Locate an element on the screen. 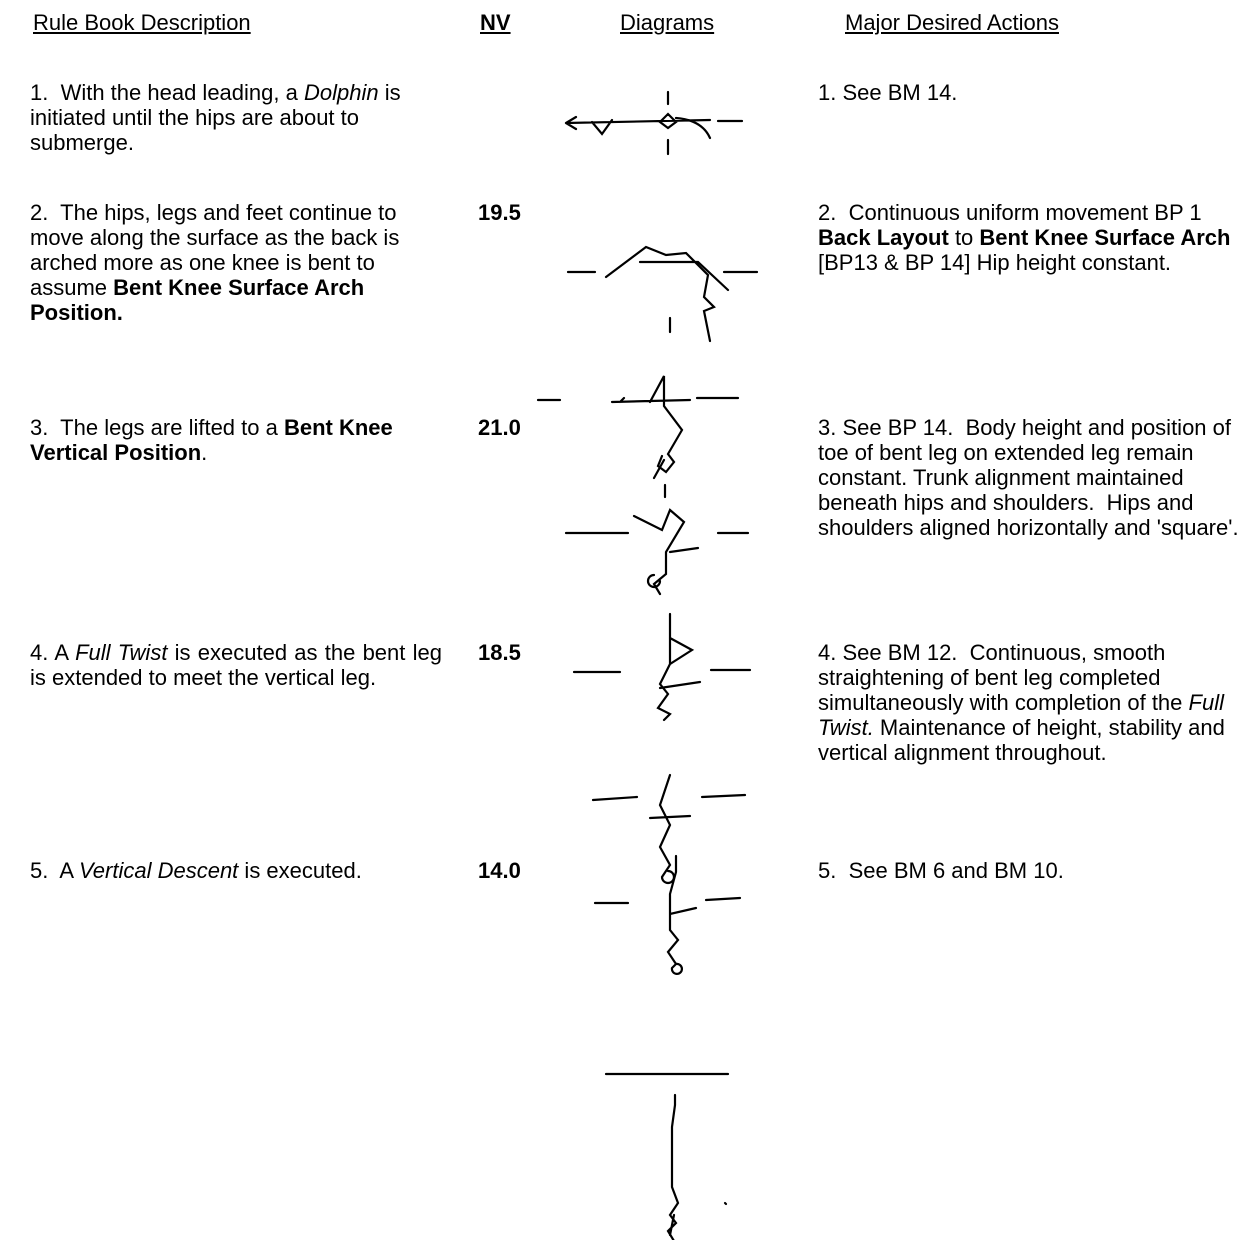  text-run: [BP13 & BP 14] Hip height constant. is located at coordinates (1027, 250).